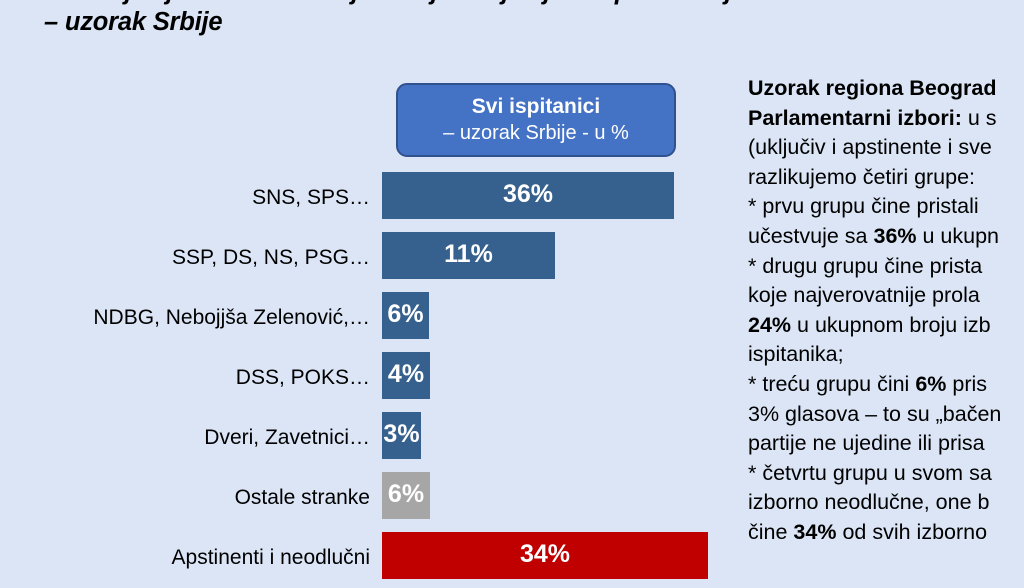 The width and height of the screenshot is (1024, 588). I want to click on bar-value-label: 3%, so click(401, 434).